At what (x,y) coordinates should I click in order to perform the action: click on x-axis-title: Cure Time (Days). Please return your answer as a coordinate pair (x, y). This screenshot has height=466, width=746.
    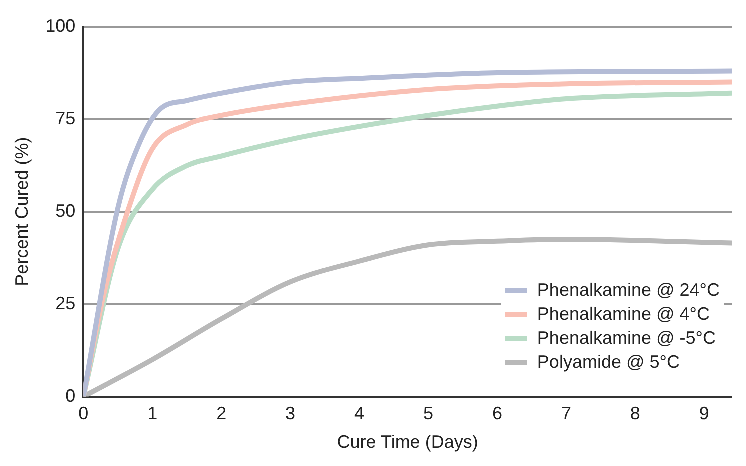
    Looking at the image, I should click on (407, 442).